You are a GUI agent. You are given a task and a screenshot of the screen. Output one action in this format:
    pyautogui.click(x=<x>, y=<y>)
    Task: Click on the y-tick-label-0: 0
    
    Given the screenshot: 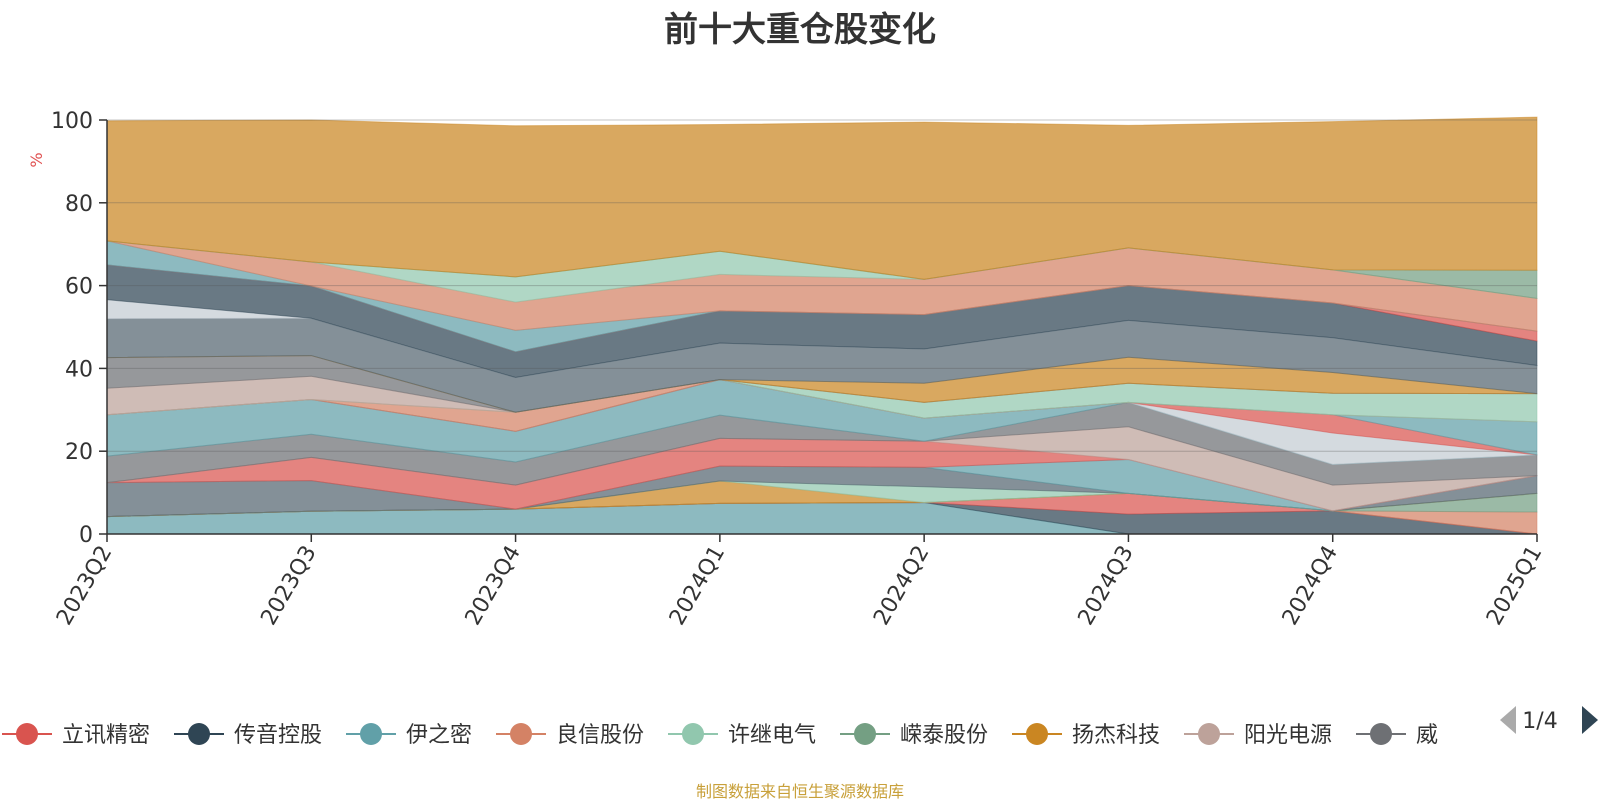 What is the action you would take?
    pyautogui.click(x=86, y=535)
    